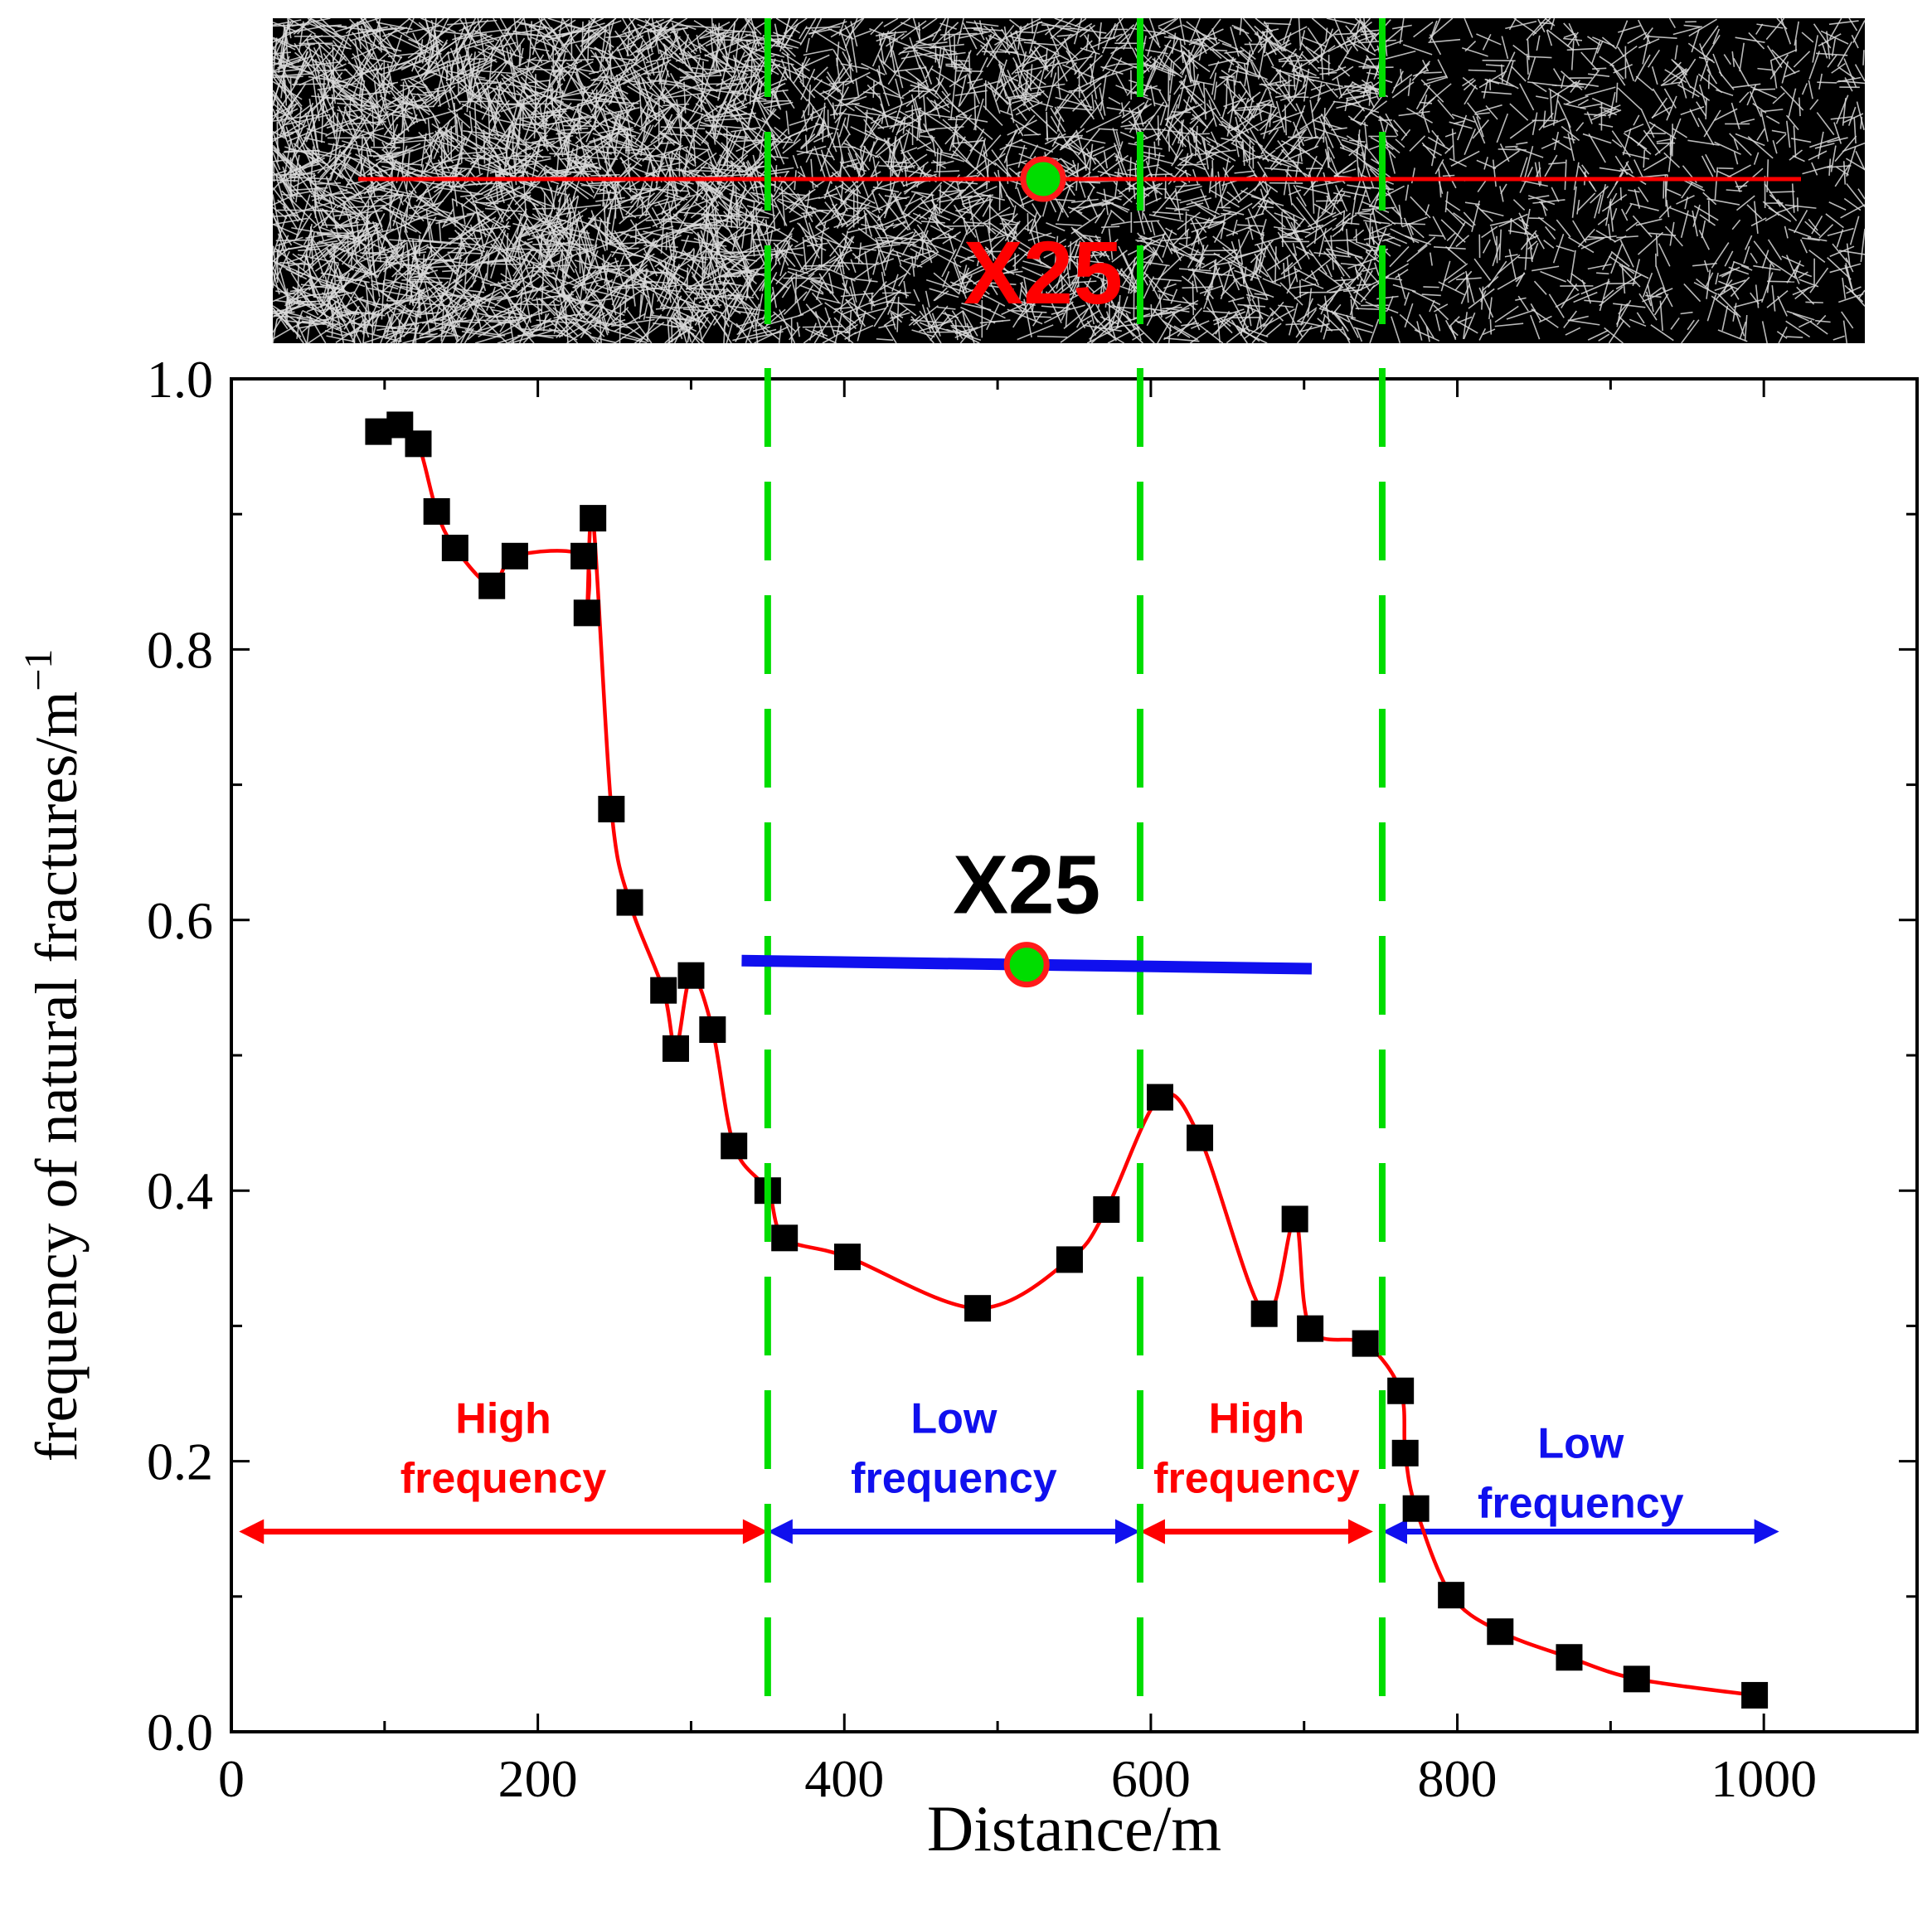 This screenshot has width=1932, height=1915. Describe the element at coordinates (1069, 180) in the screenshot. I see `fracture-map-inset: X25` at that location.